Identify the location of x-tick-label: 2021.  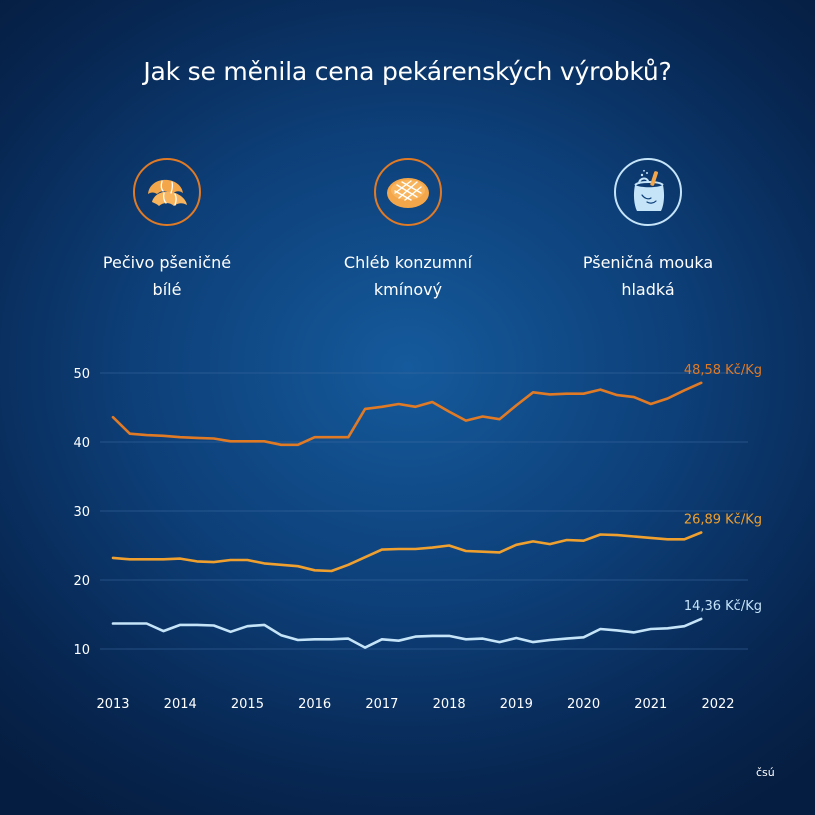
(650, 704).